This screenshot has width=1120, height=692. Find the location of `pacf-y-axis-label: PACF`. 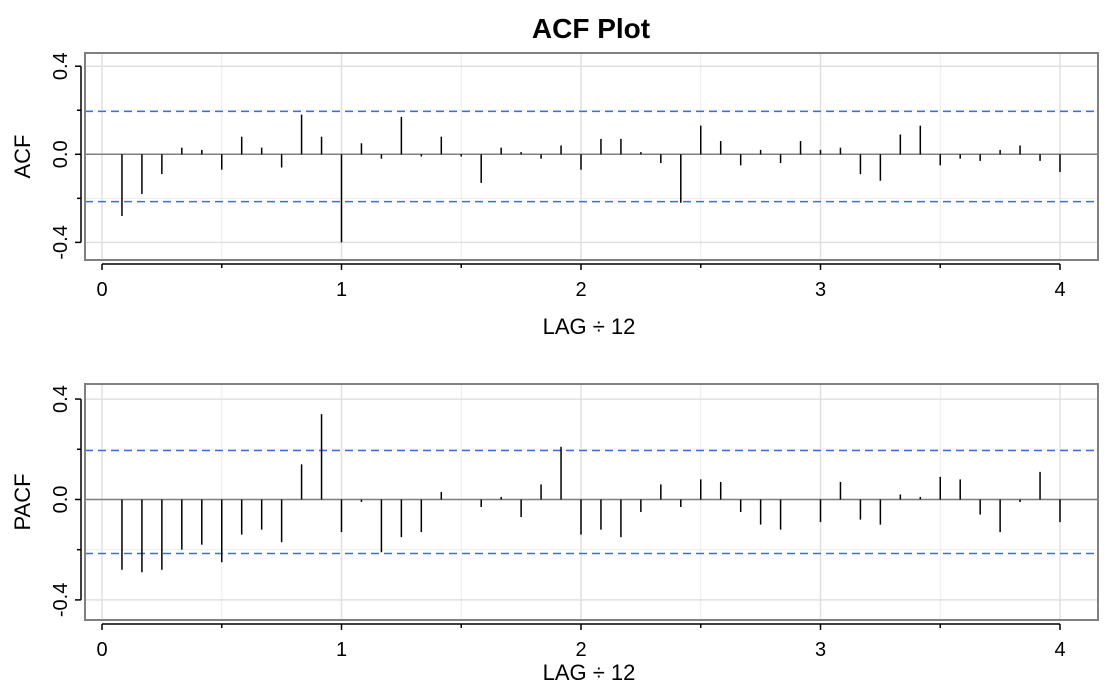

pacf-y-axis-label: PACF is located at coordinates (22, 501).